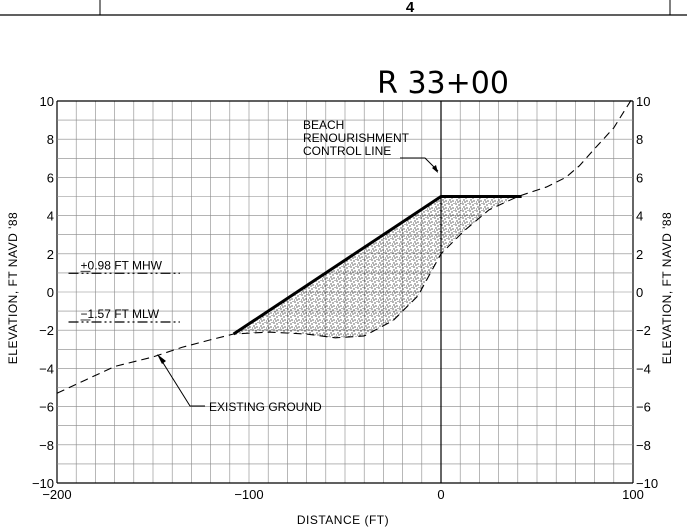  I want to click on reference-levels: +0.98 FT MHW −1.57 FT MLW, so click(124, 290).